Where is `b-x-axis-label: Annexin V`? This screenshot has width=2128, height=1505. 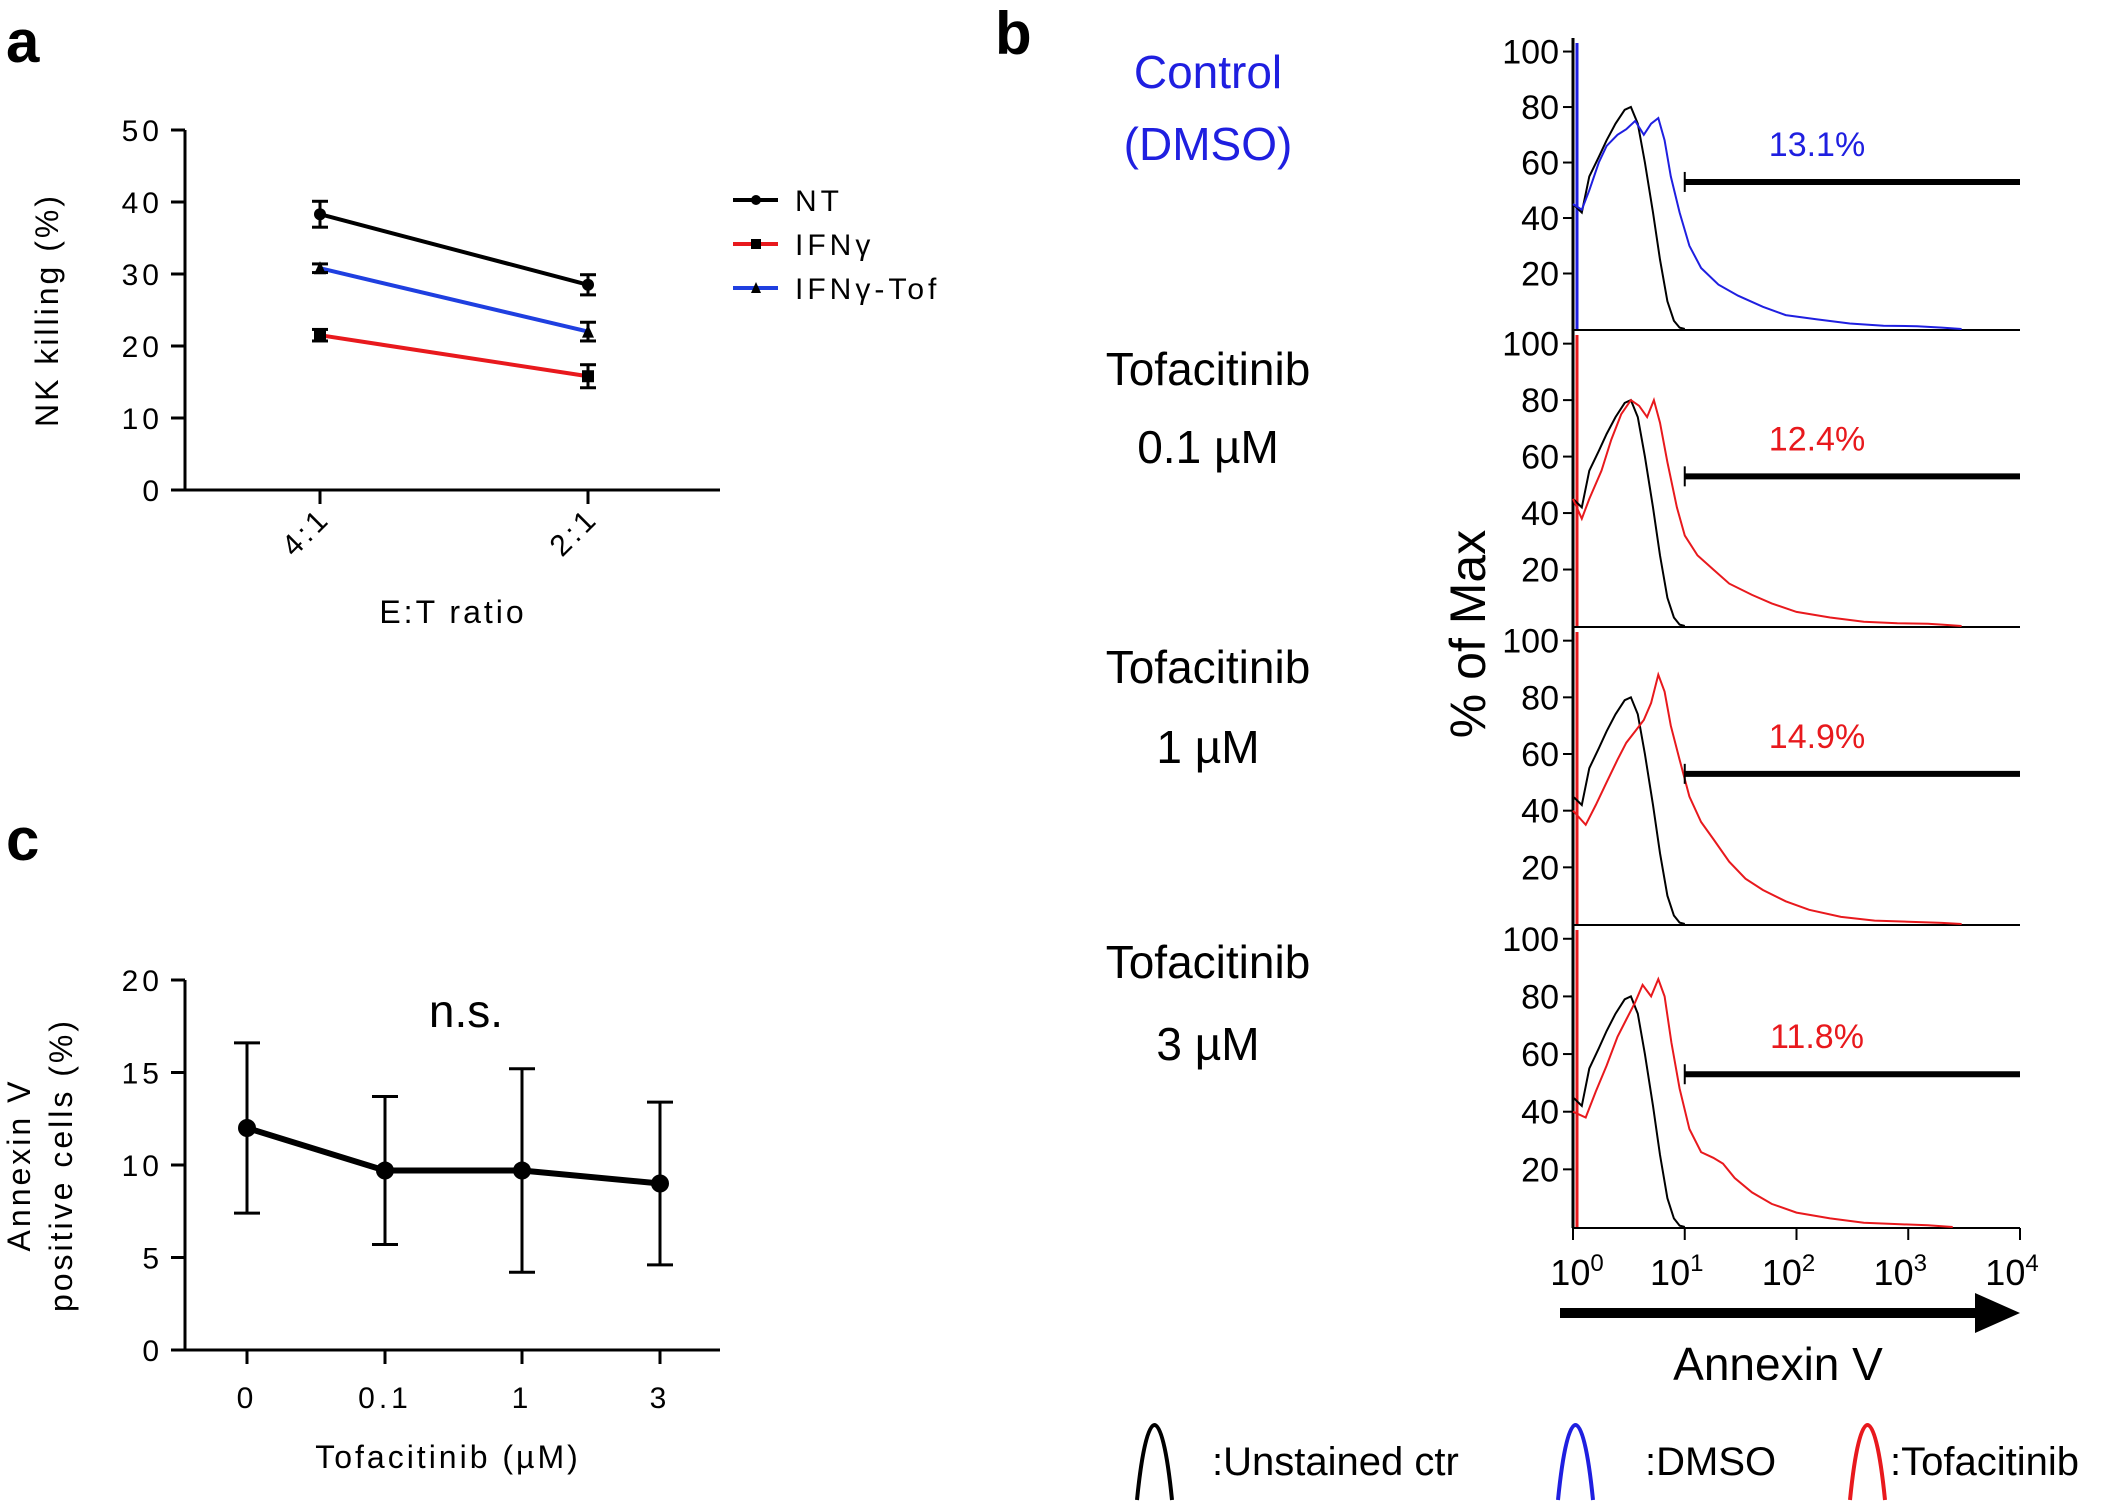 b-x-axis-label: Annexin V is located at coordinates (1778, 1364).